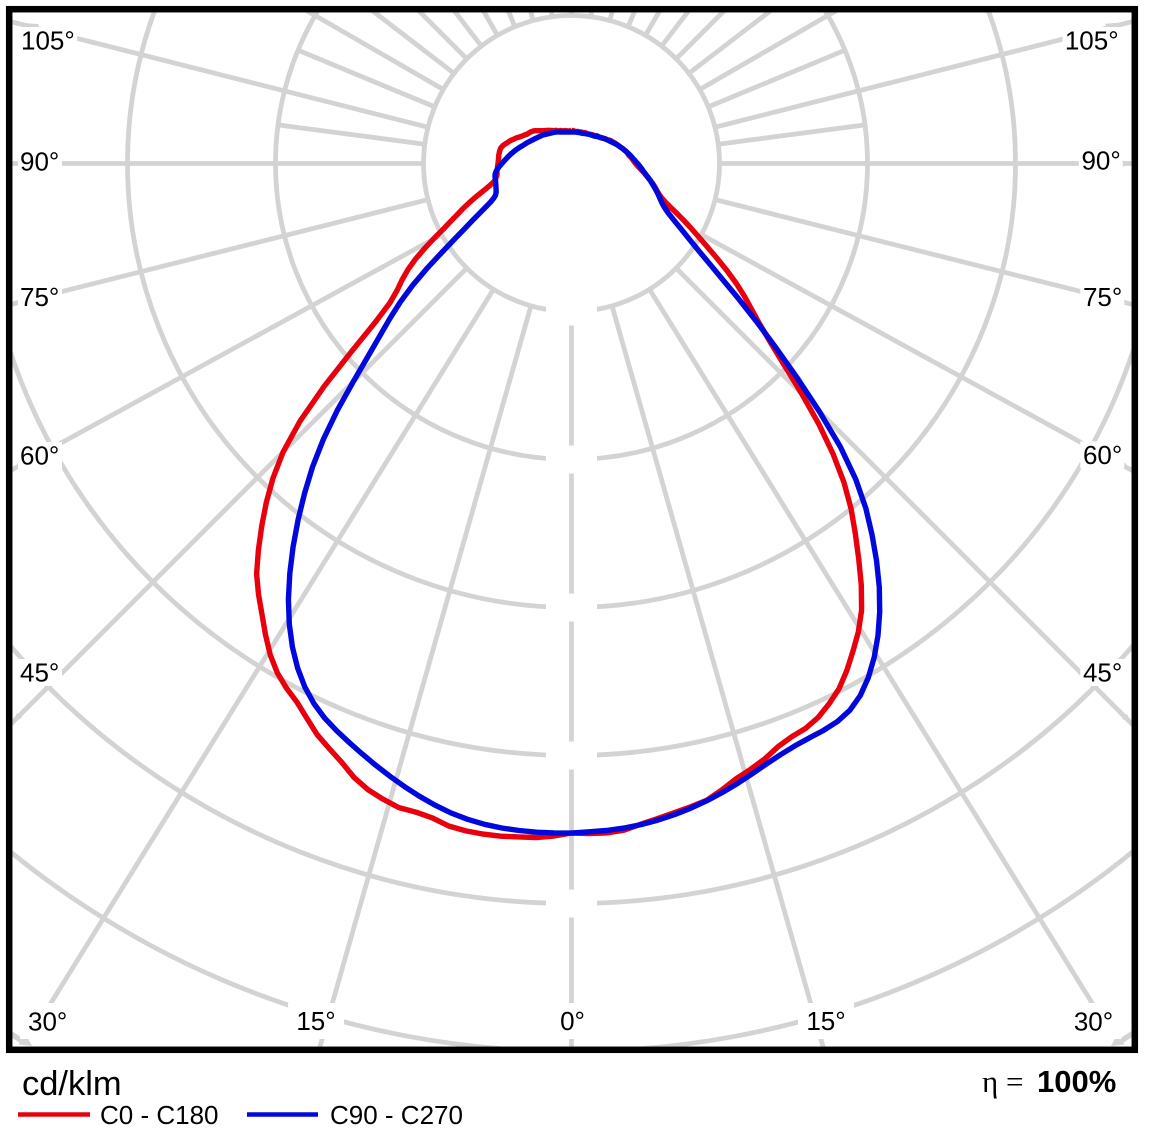 The width and height of the screenshot is (1164, 1145). I want to click on svg-text: cd/klm, so click(72, 1084).